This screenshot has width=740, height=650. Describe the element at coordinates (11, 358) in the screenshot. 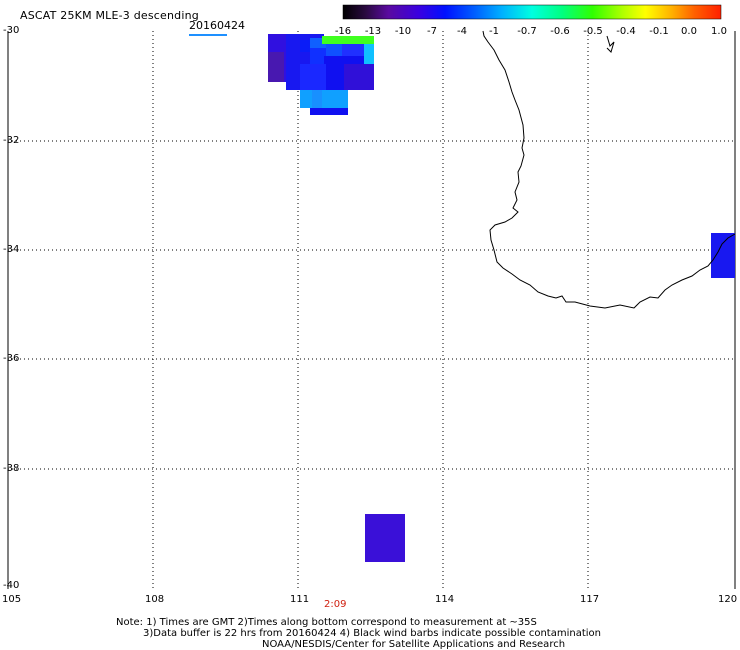

I see `lat-label-36: -36` at that location.